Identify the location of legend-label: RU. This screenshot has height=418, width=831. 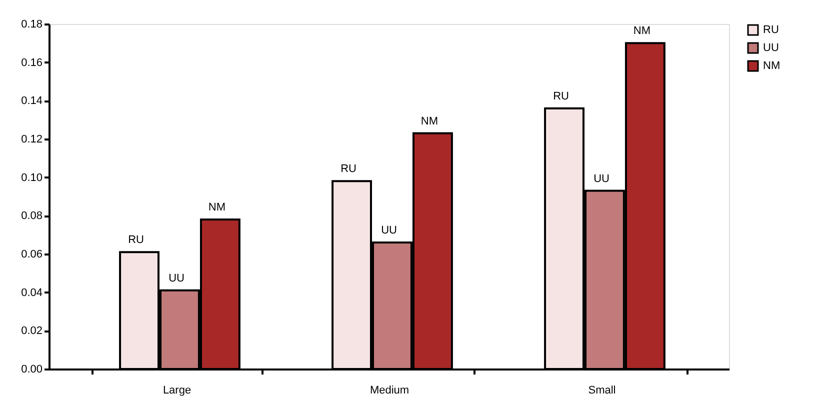
(771, 30).